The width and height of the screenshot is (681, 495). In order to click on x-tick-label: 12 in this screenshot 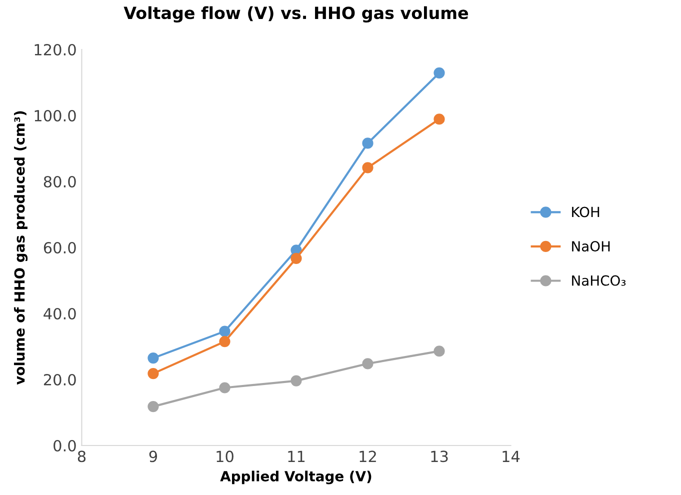, I will do `click(368, 456)`.